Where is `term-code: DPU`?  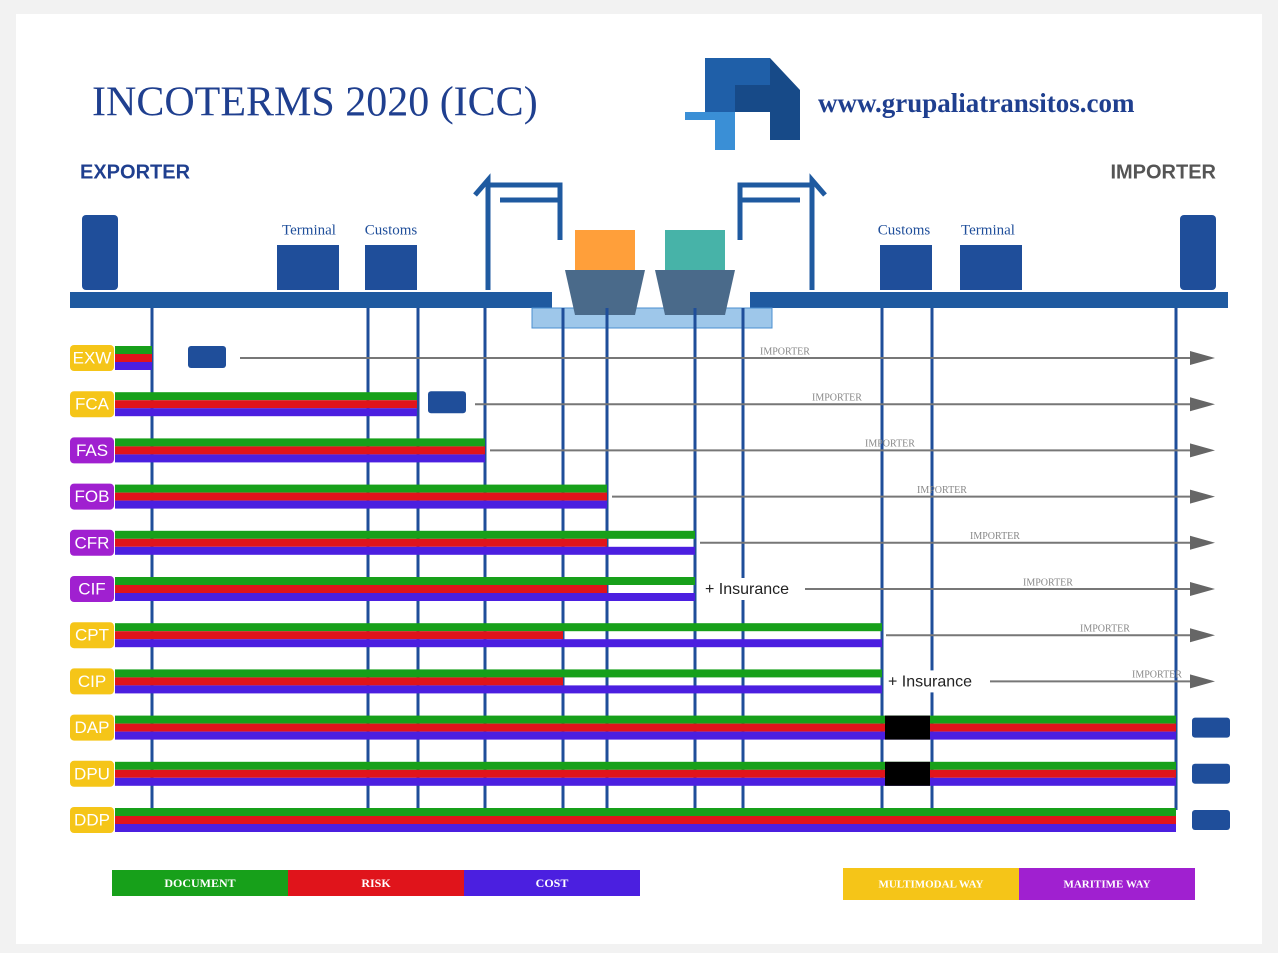
term-code: DPU is located at coordinates (92, 773).